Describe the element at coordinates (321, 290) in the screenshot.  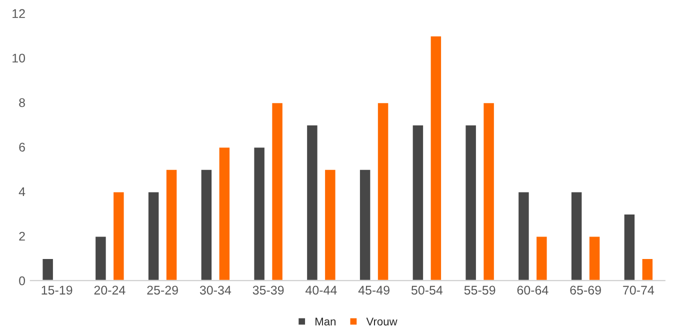
I see `x-tick-label: 40-44` at that location.